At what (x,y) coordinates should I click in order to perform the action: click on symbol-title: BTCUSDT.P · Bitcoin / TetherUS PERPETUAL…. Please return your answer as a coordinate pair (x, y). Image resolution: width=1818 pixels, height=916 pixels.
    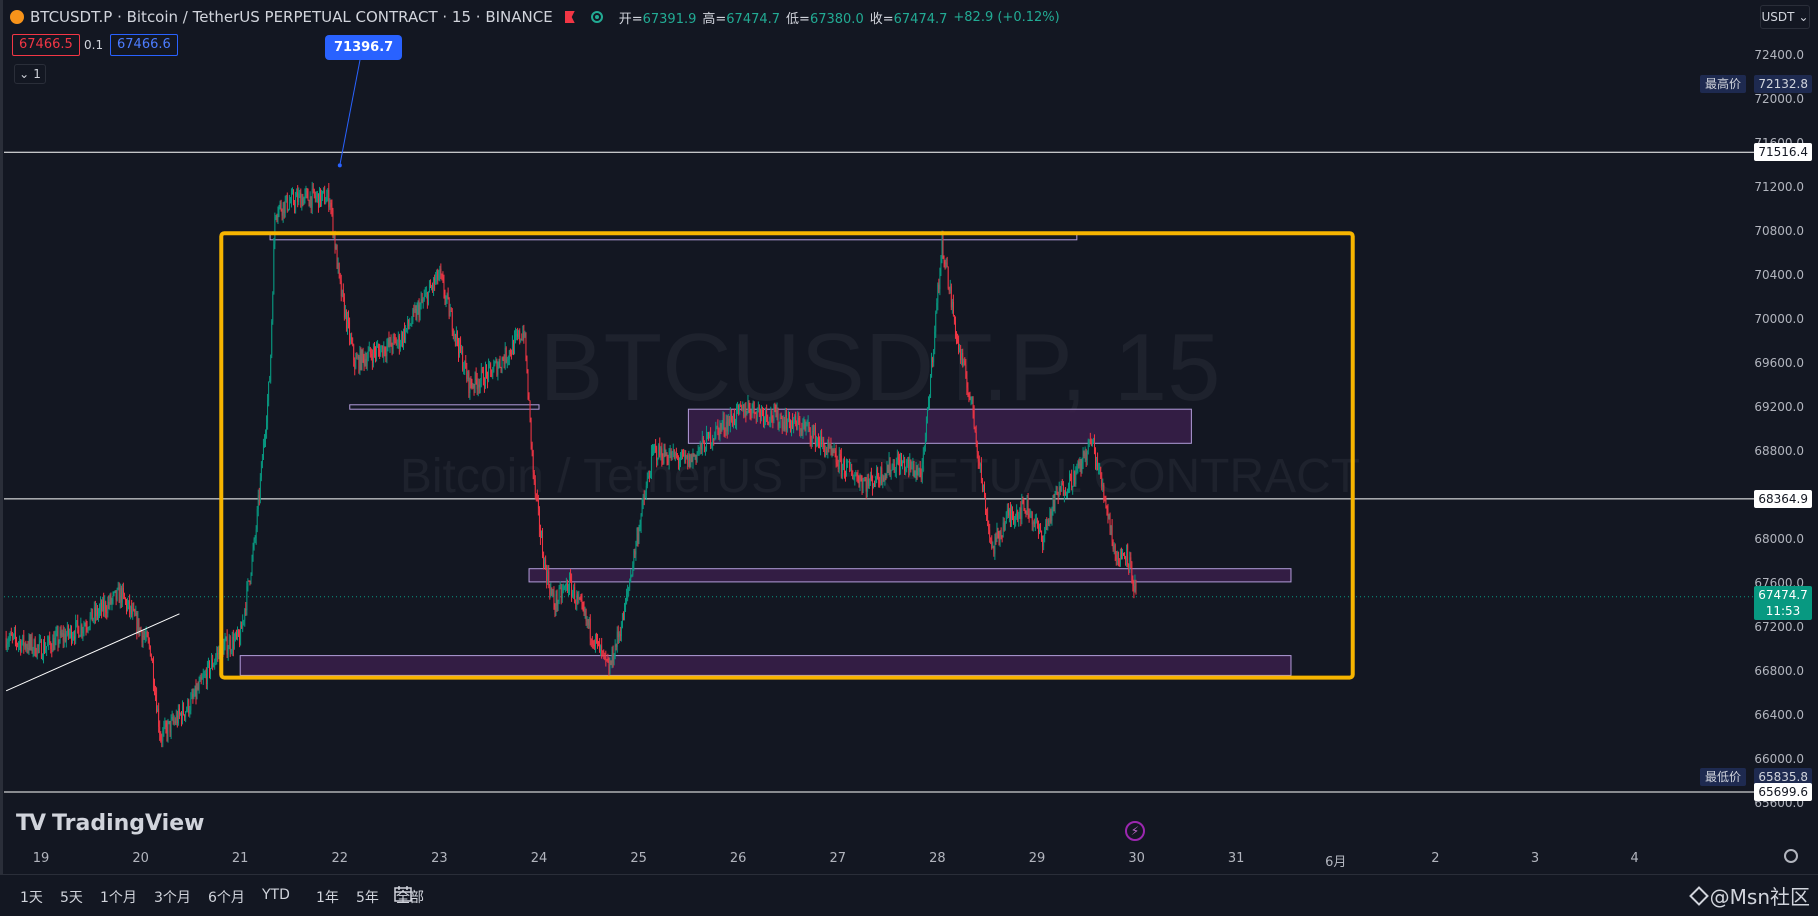
    Looking at the image, I should click on (291, 17).